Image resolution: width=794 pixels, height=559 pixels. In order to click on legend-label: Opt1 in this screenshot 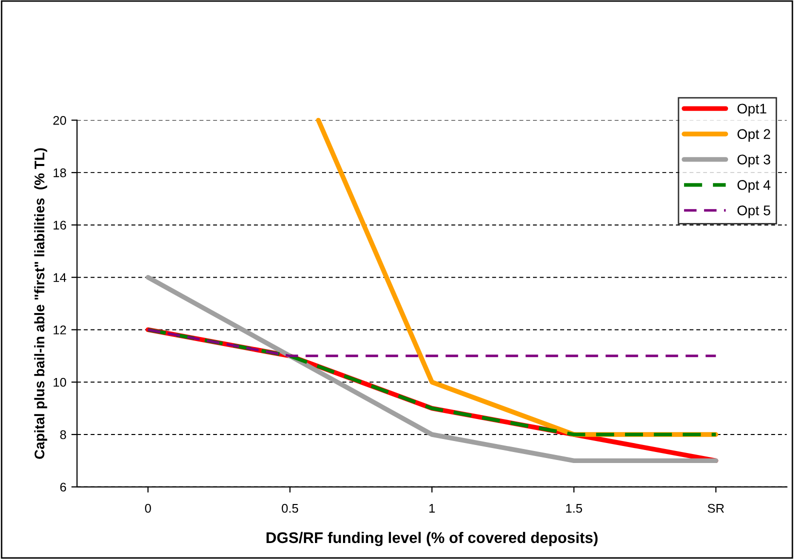, I will do `click(751, 110)`.